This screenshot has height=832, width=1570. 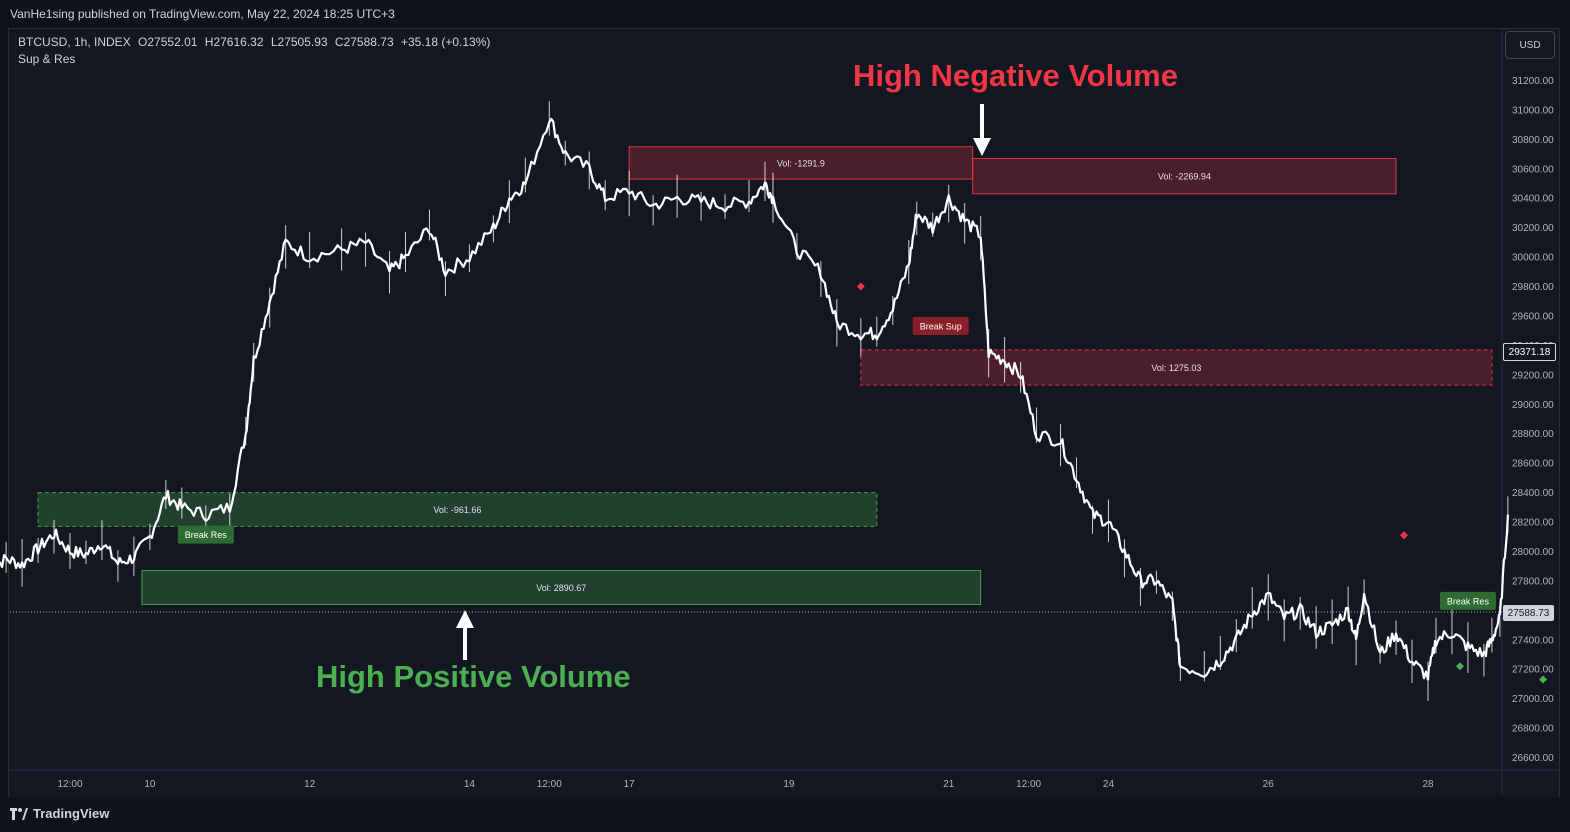 I want to click on break-support-signal, so click(x=940, y=326).